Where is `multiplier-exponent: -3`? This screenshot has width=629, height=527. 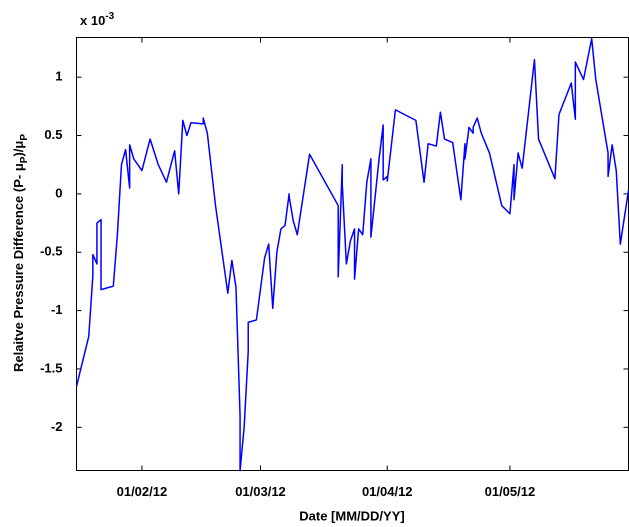
multiplier-exponent: -3 is located at coordinates (109, 16).